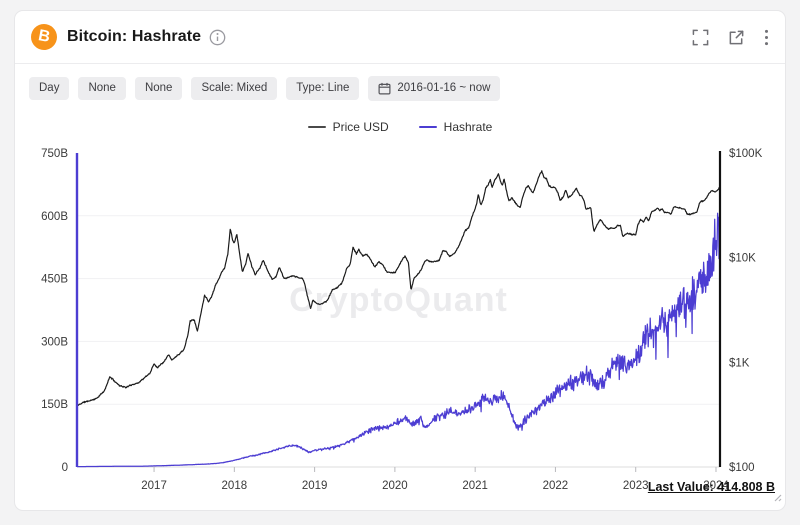  What do you see at coordinates (444, 87) in the screenshot?
I see `date-range-label: 2016-01-16 ~ now` at bounding box center [444, 87].